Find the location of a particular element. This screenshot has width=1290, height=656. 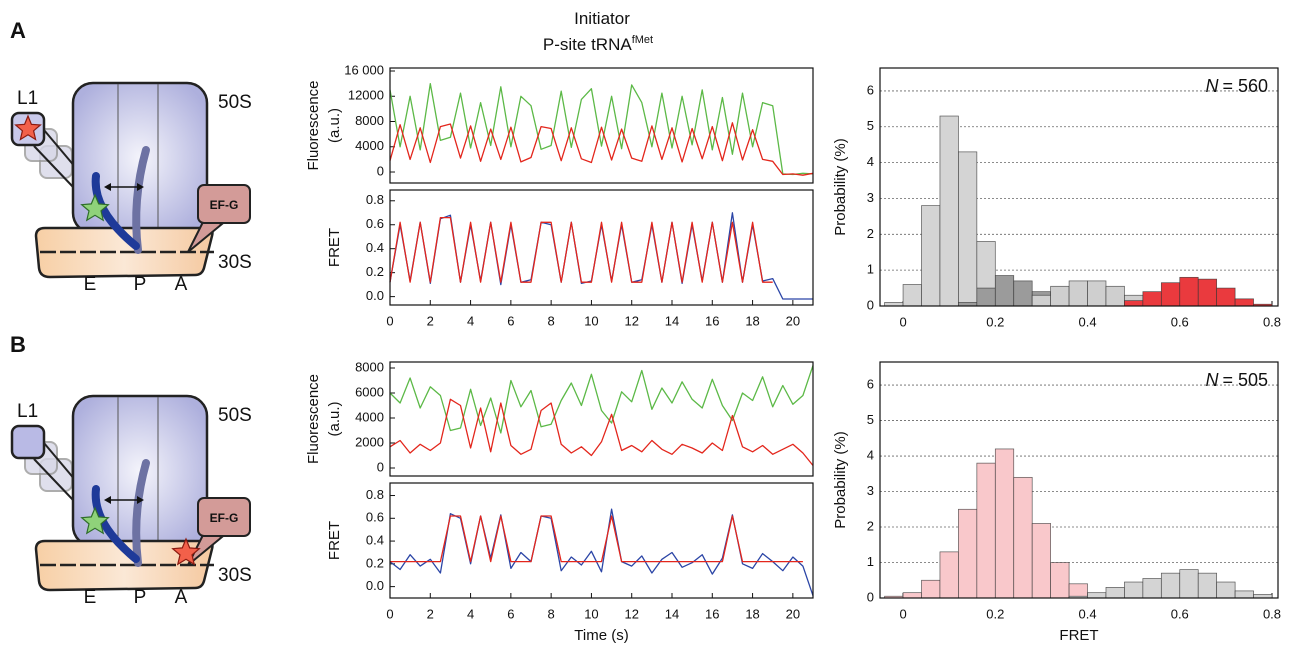

sample-size-value: = 505 is located at coordinates (1245, 380).